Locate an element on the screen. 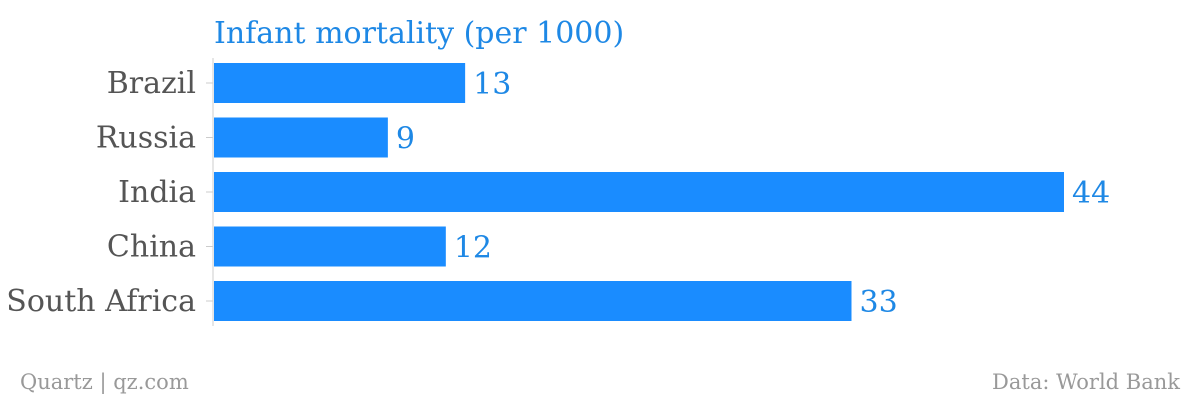  source-credit: Quartz | qz.com is located at coordinates (104, 382).